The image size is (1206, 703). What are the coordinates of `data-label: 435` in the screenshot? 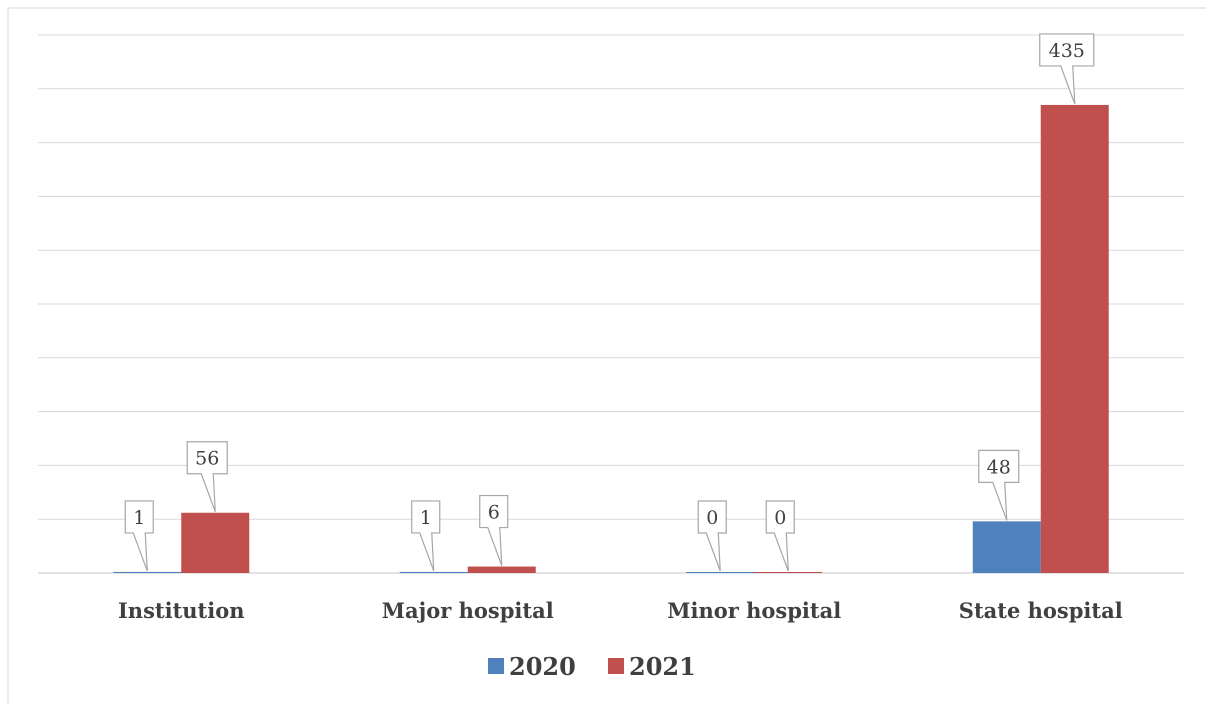 It's located at (1067, 69).